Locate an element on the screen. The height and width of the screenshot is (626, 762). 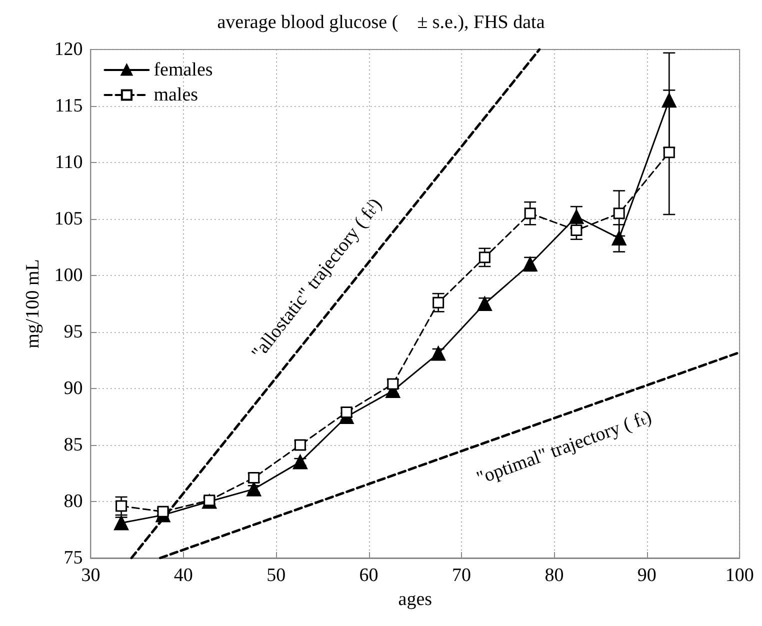
y-tick-label: 105 is located at coordinates (68, 219).